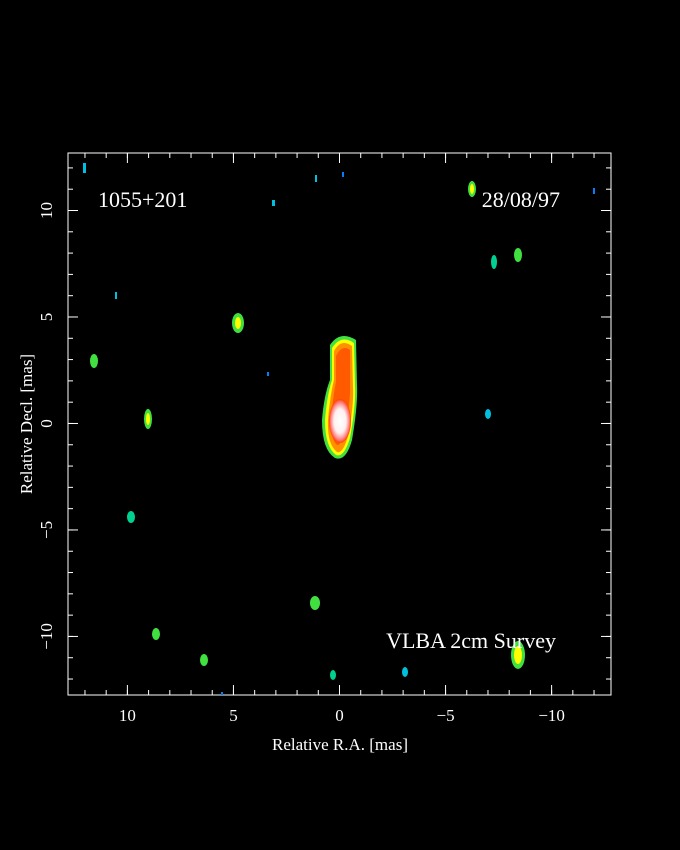 The image size is (680, 850). Describe the element at coordinates (446, 715) in the screenshot. I see `x-tick-label: −5` at that location.